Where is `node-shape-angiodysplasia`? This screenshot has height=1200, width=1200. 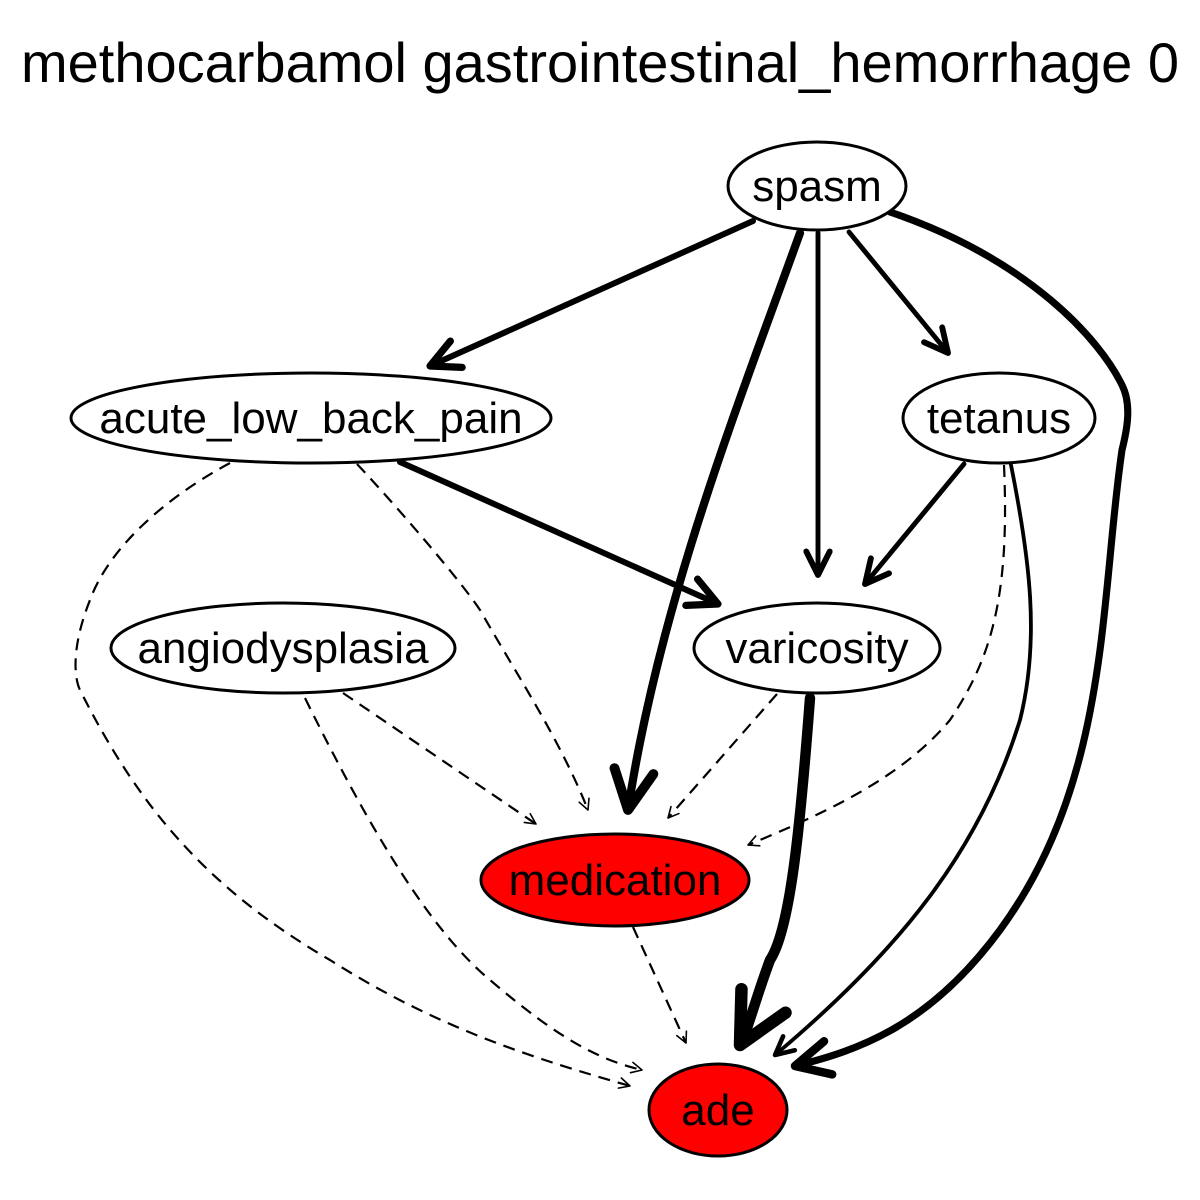
node-shape-angiodysplasia is located at coordinates (283, 648).